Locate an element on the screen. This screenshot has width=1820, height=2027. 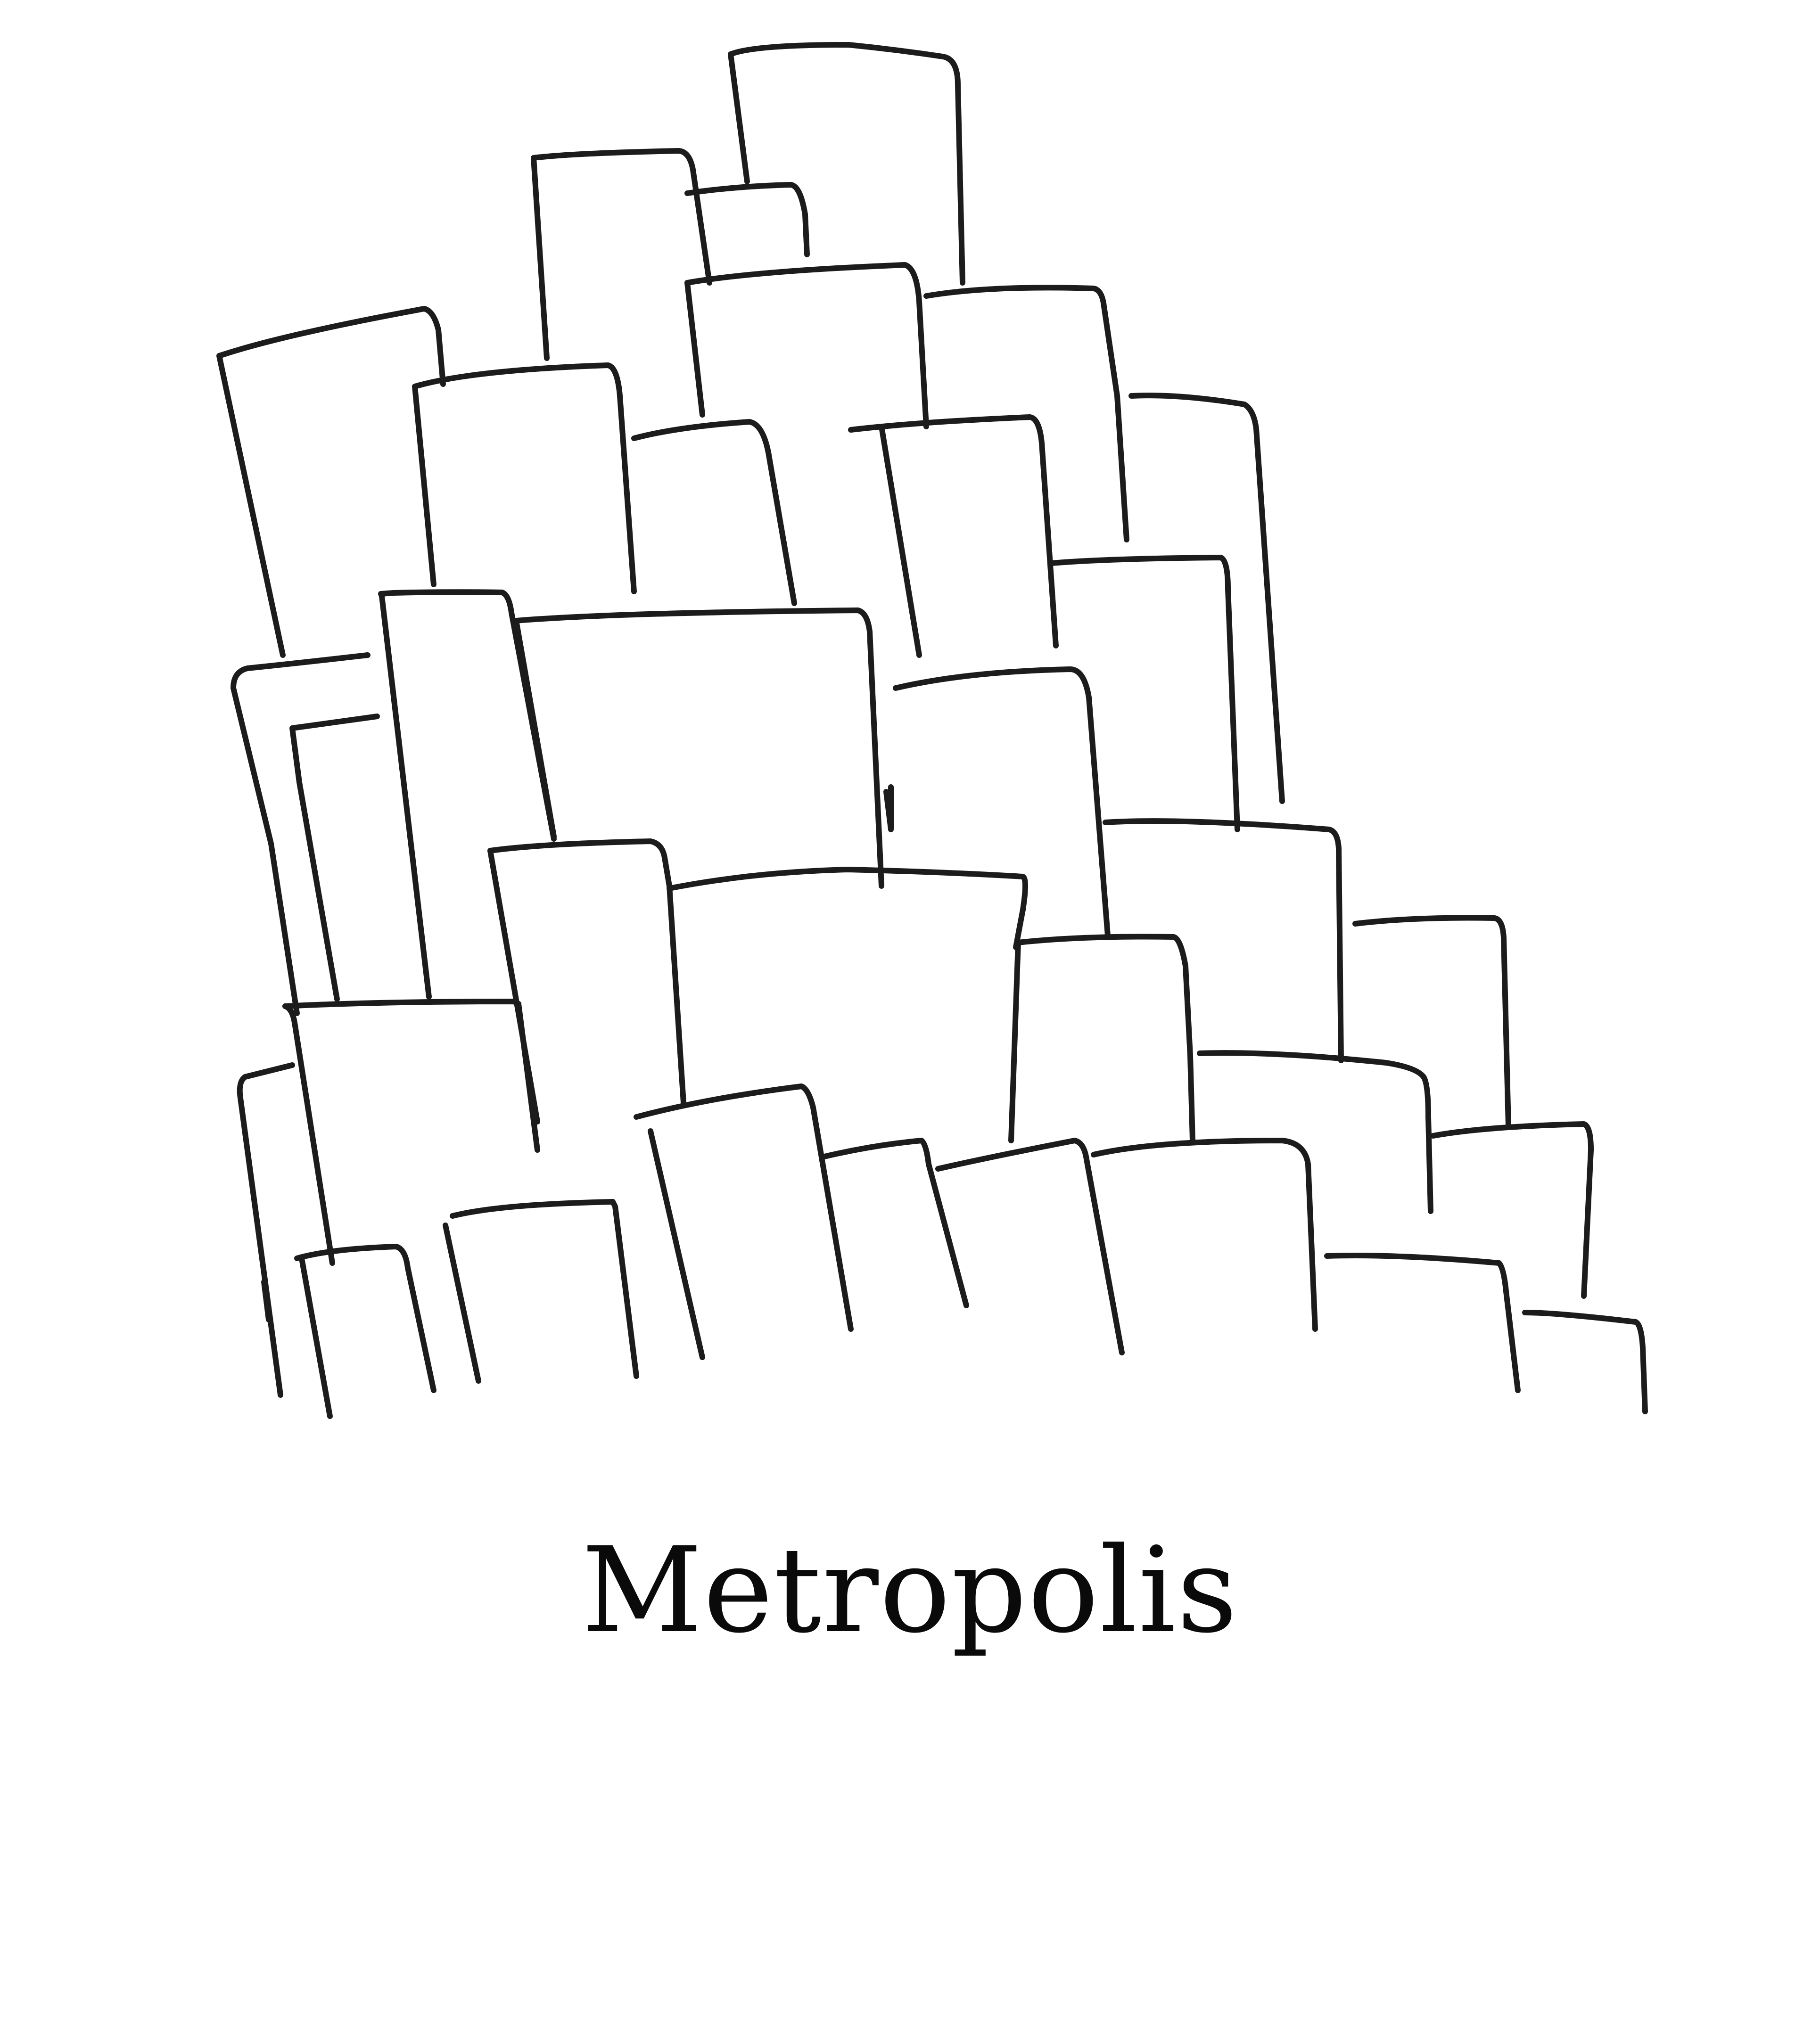
building-center-left-lower is located at coordinates (587, 972).